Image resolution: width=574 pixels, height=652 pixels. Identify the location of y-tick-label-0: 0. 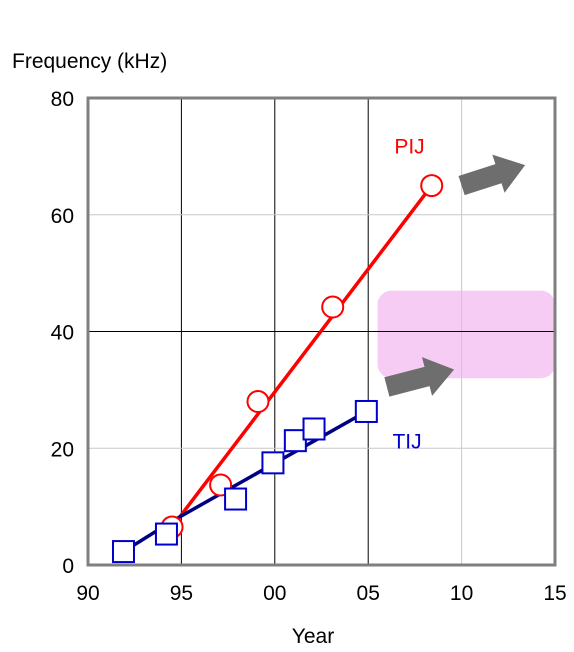
(68, 566).